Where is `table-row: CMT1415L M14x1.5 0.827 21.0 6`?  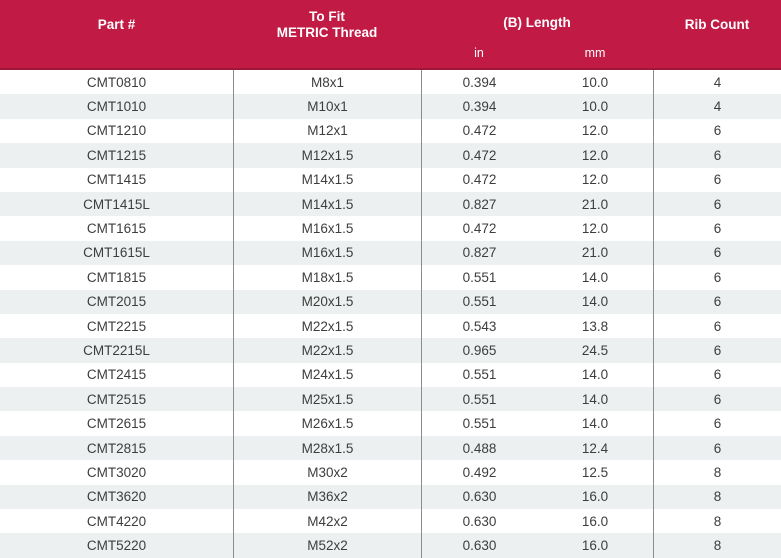
table-row: CMT1415L M14x1.5 0.827 21.0 6 is located at coordinates (390, 204).